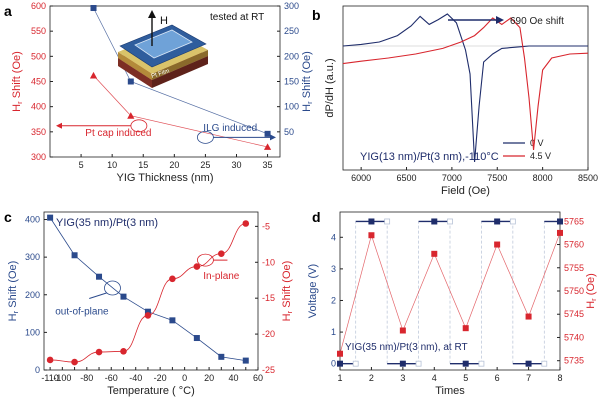 This screenshot has width=600, height=400. Describe the element at coordinates (574, 314) in the screenshot. I see `y2-tick-label: 5745` at that location.